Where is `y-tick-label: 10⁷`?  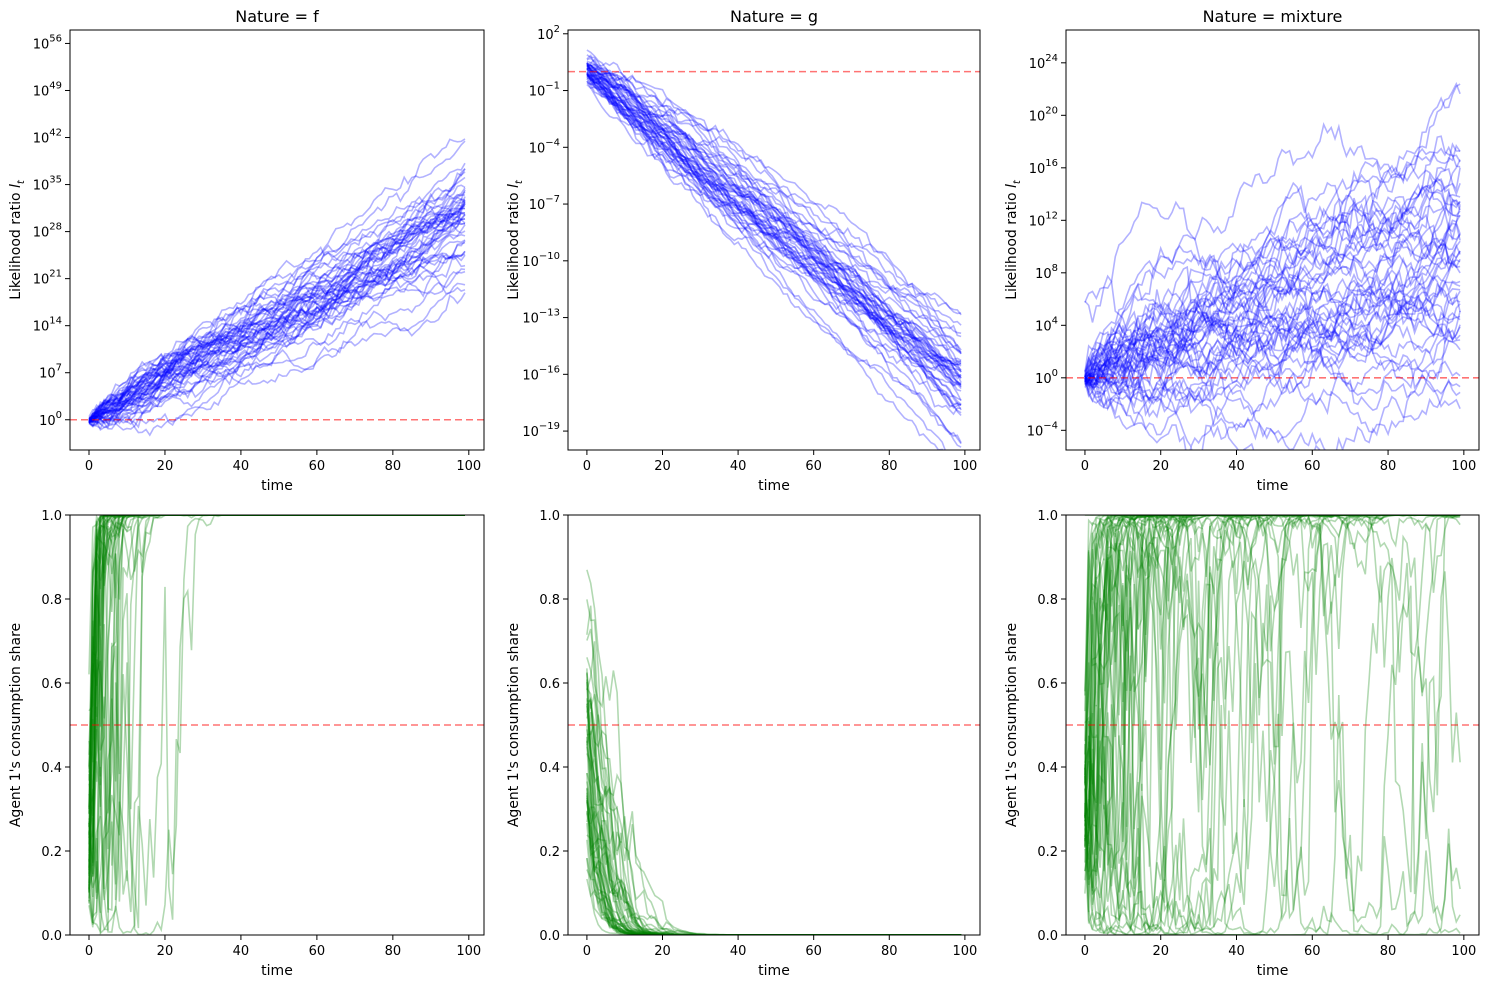
y-tick-label: 10⁷ is located at coordinates (50, 372).